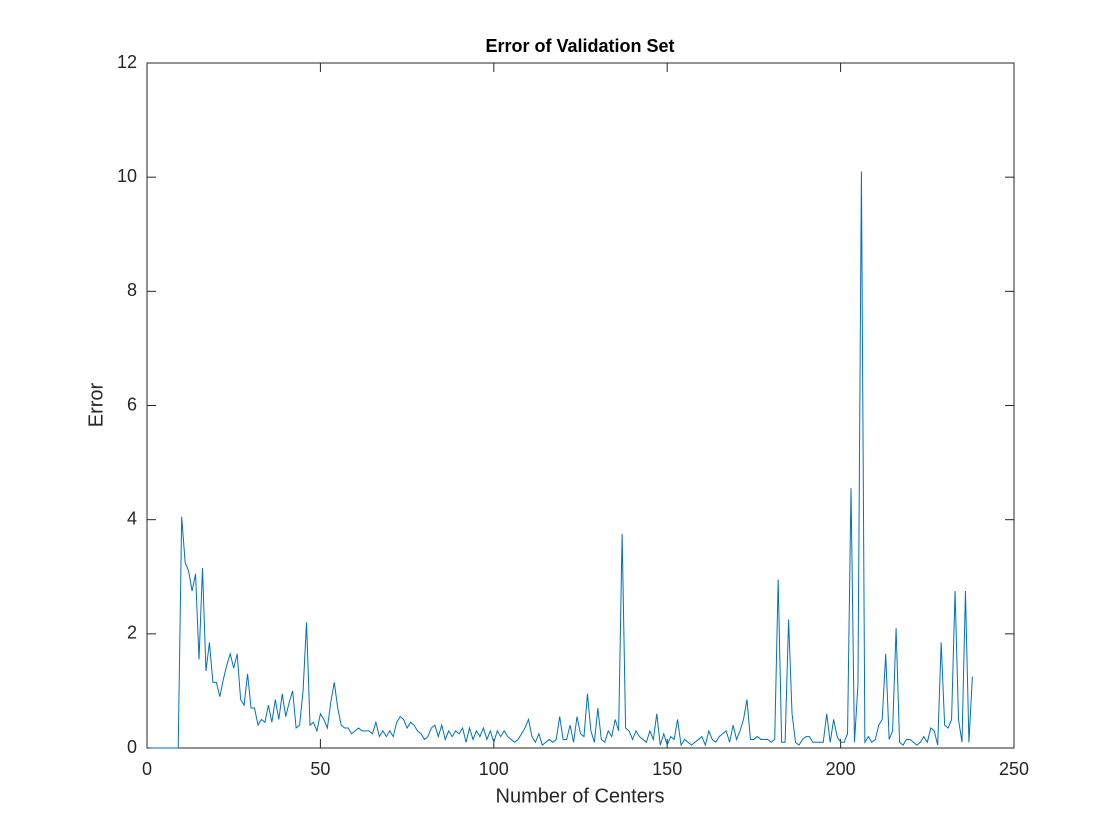 Image resolution: width=1120 pixels, height=840 pixels. I want to click on x-tick-label: 100, so click(494, 769).